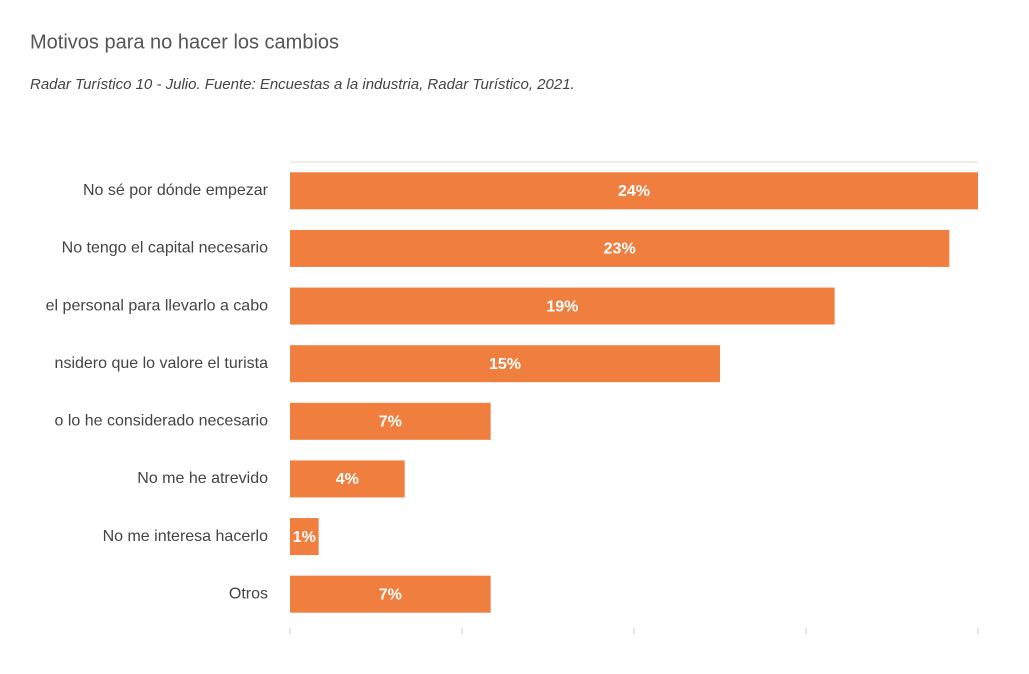 The width and height of the screenshot is (1029, 674). I want to click on value-label: 15%, so click(505, 364).